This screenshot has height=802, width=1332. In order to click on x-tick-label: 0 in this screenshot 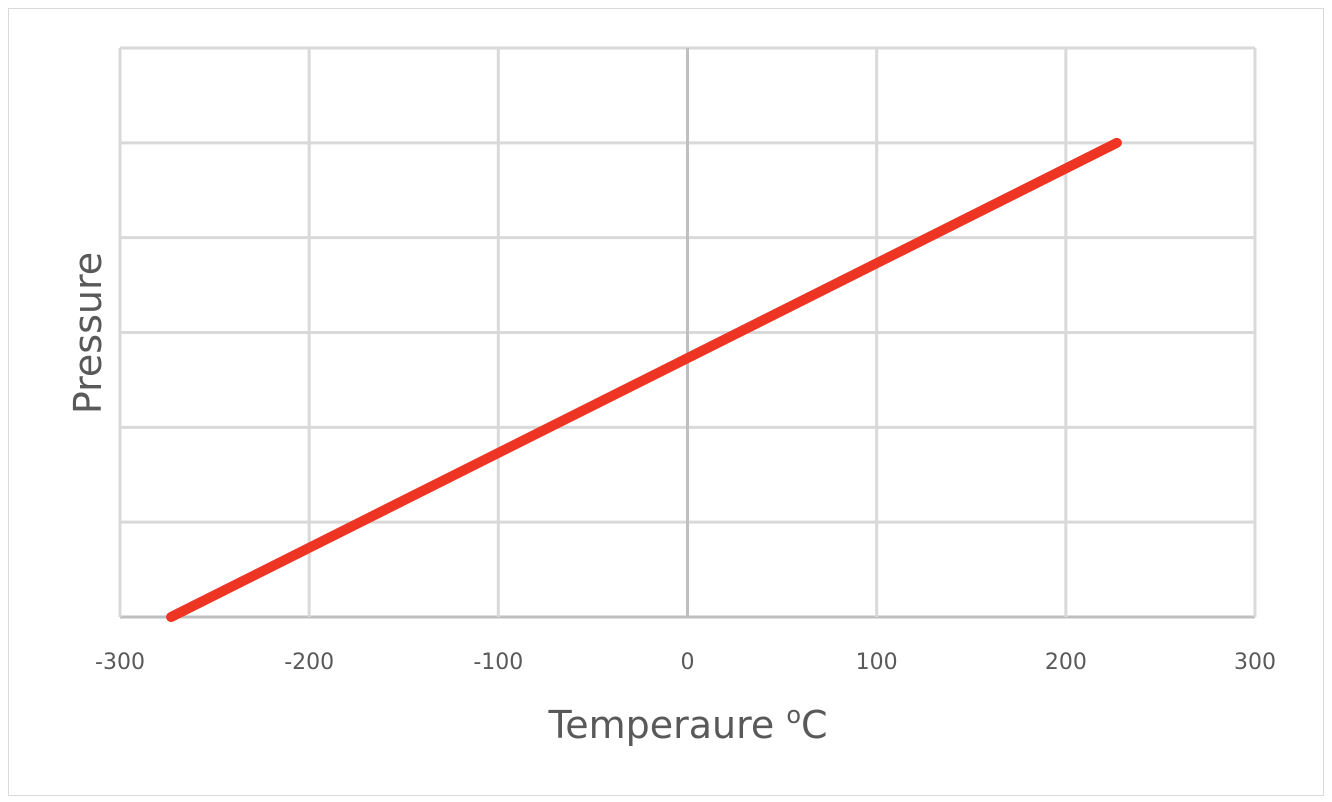, I will do `click(688, 662)`.